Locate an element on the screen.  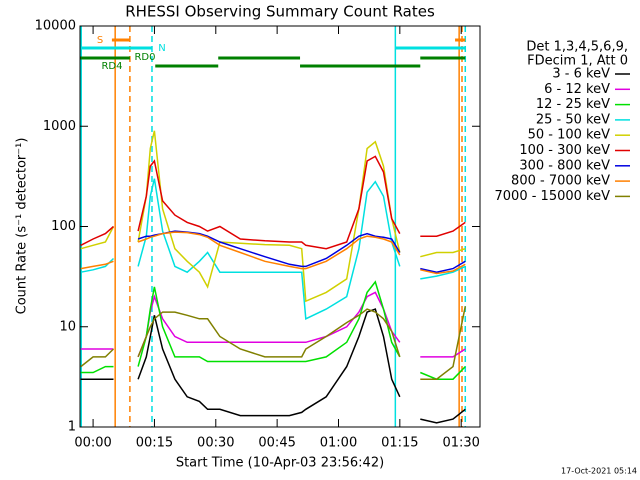
x-axis-label: Start Time (10-Apr-03 23:56:42) is located at coordinates (280, 463).